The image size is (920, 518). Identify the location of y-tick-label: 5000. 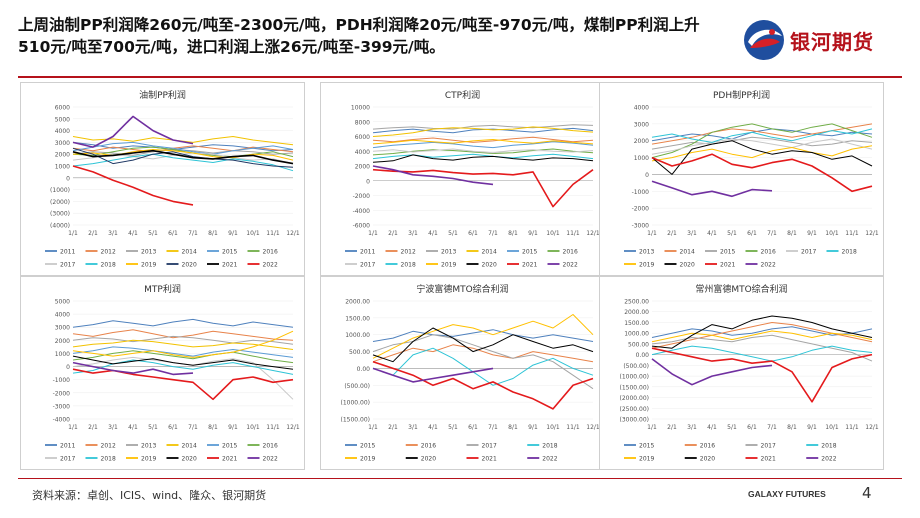
(62, 119).